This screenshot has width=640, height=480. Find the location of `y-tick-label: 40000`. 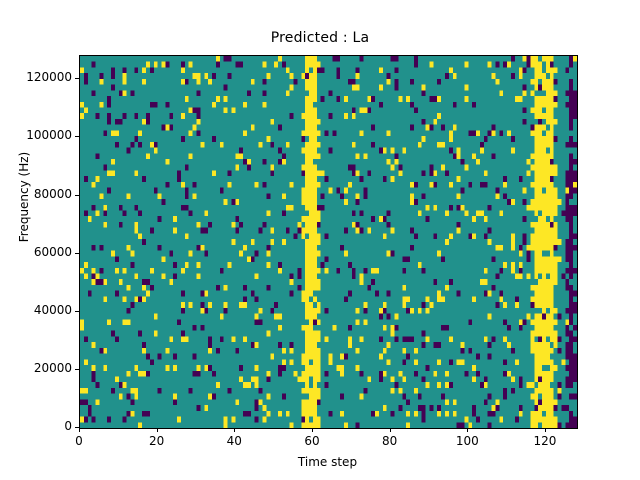

y-tick-label: 40000 is located at coordinates (52, 309).